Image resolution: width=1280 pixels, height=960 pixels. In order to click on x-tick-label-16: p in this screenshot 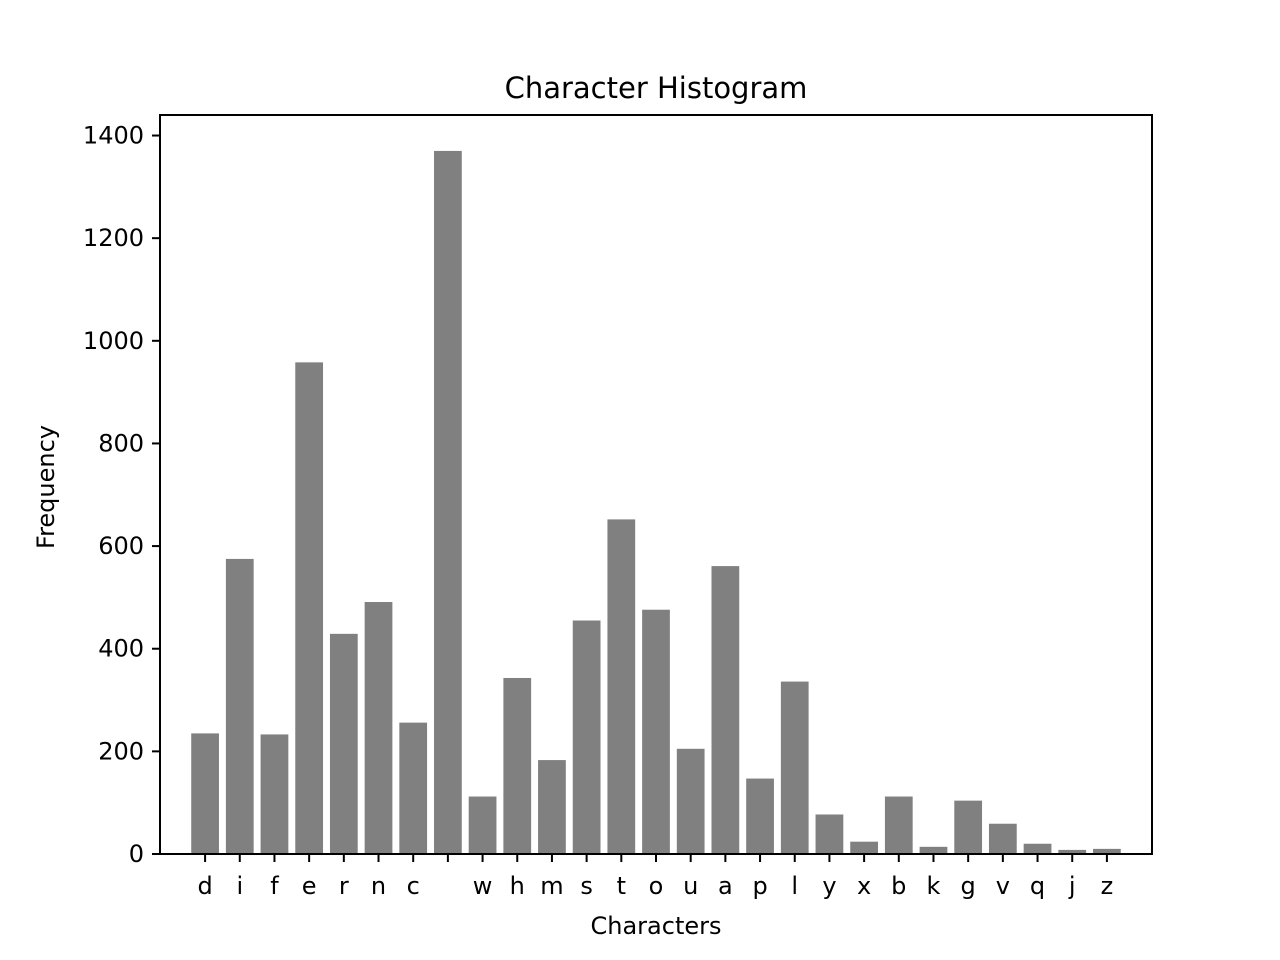, I will do `click(759, 886)`.